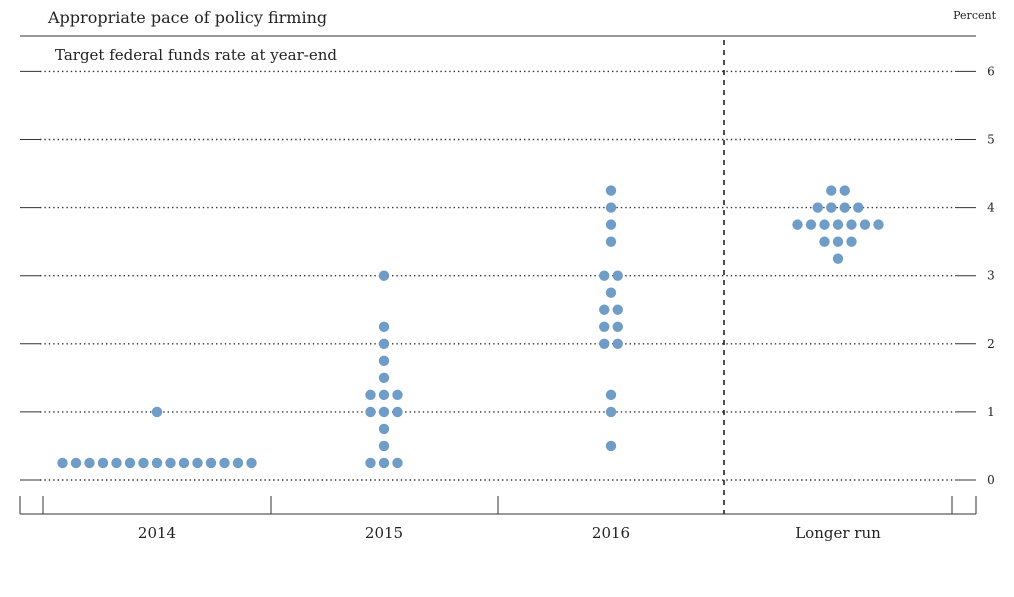 This screenshot has height=597, width=1014. What do you see at coordinates (991, 140) in the screenshot?
I see `y-tick-label: 5` at bounding box center [991, 140].